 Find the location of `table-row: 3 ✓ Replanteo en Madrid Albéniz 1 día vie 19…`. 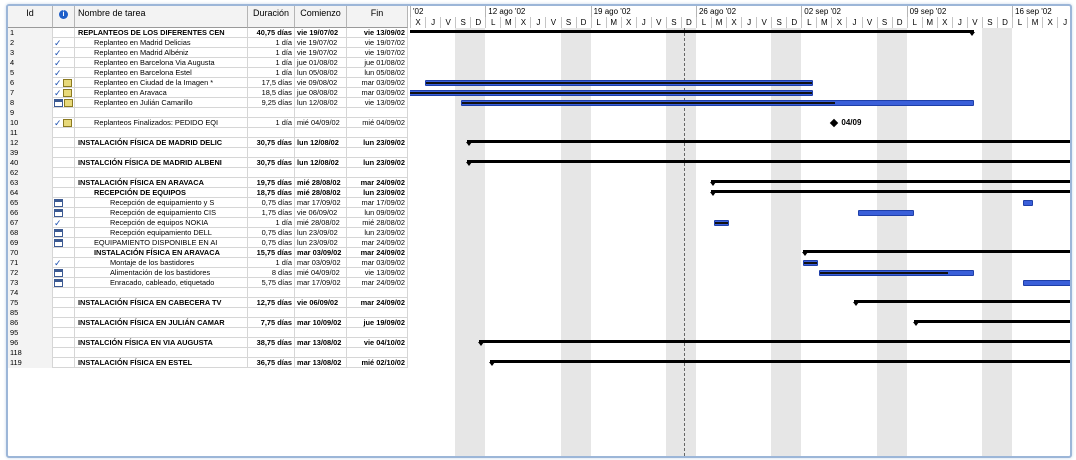

table-row: 3 ✓ Replanteo en Madrid Albéniz 1 día vie 19… is located at coordinates (208, 53).